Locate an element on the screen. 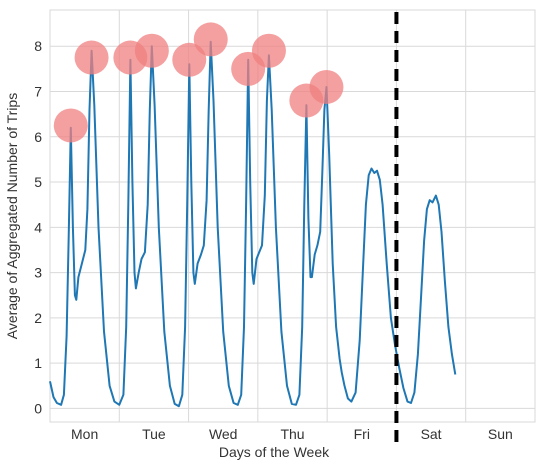 Image resolution: width=550 pixels, height=466 pixels. peak-markers is located at coordinates (198, 82).